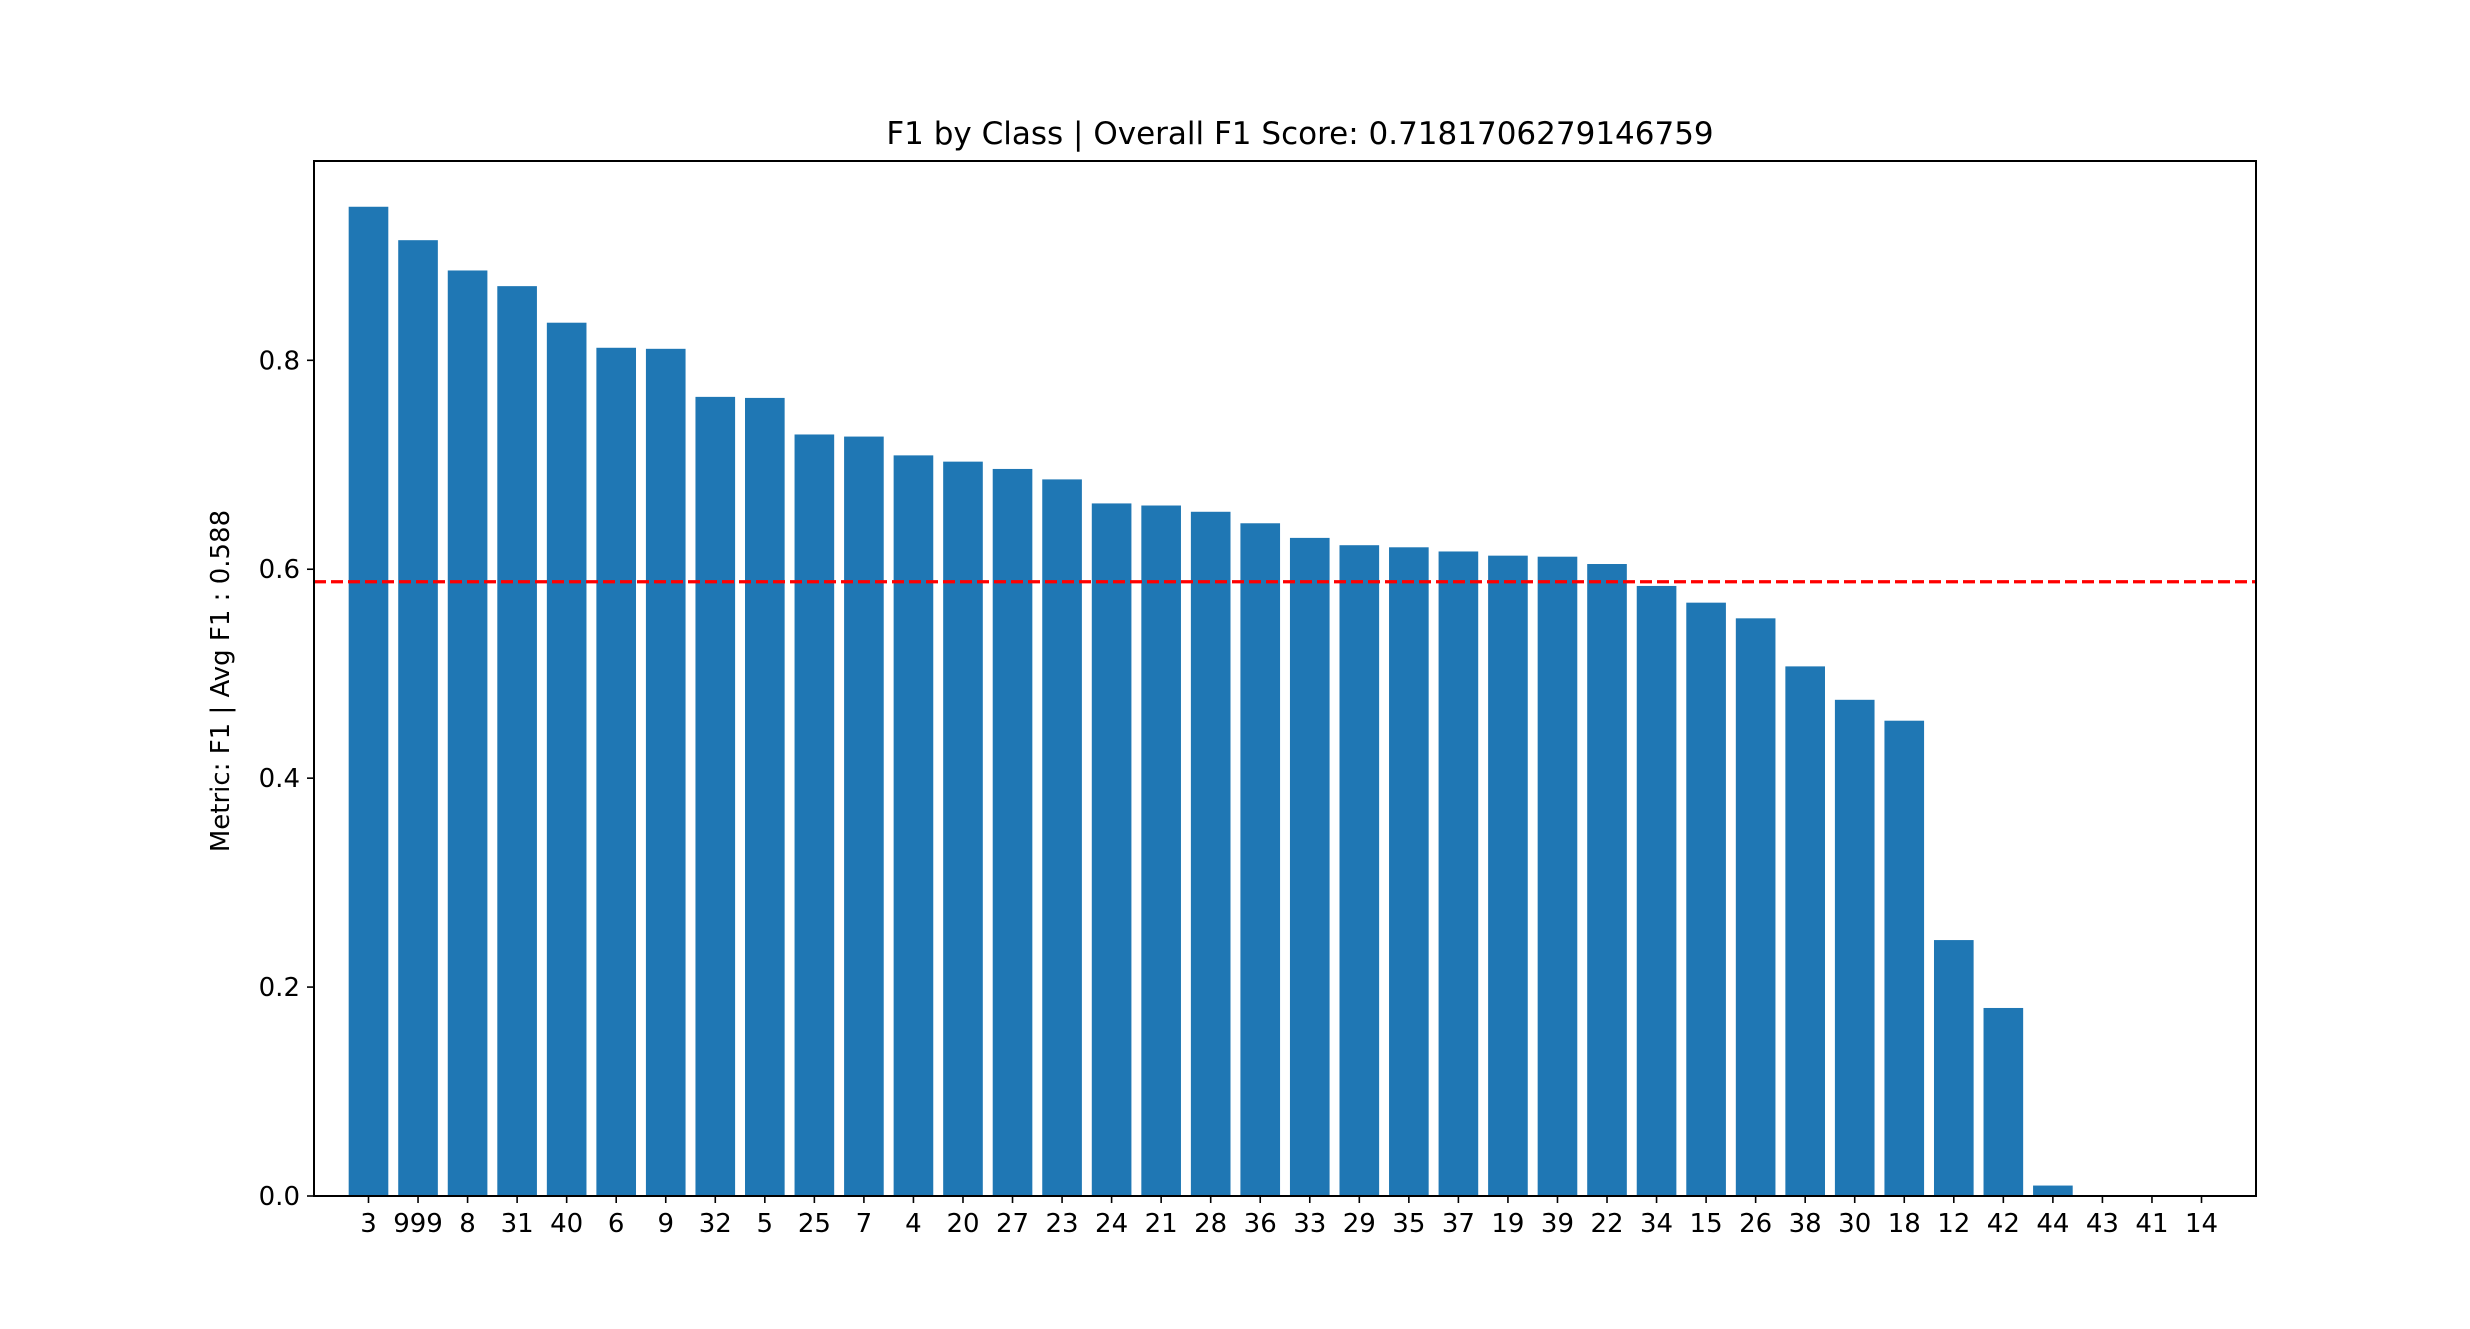  Describe the element at coordinates (616, 1224) in the screenshot. I see `x-tick-label-6: 6` at that location.